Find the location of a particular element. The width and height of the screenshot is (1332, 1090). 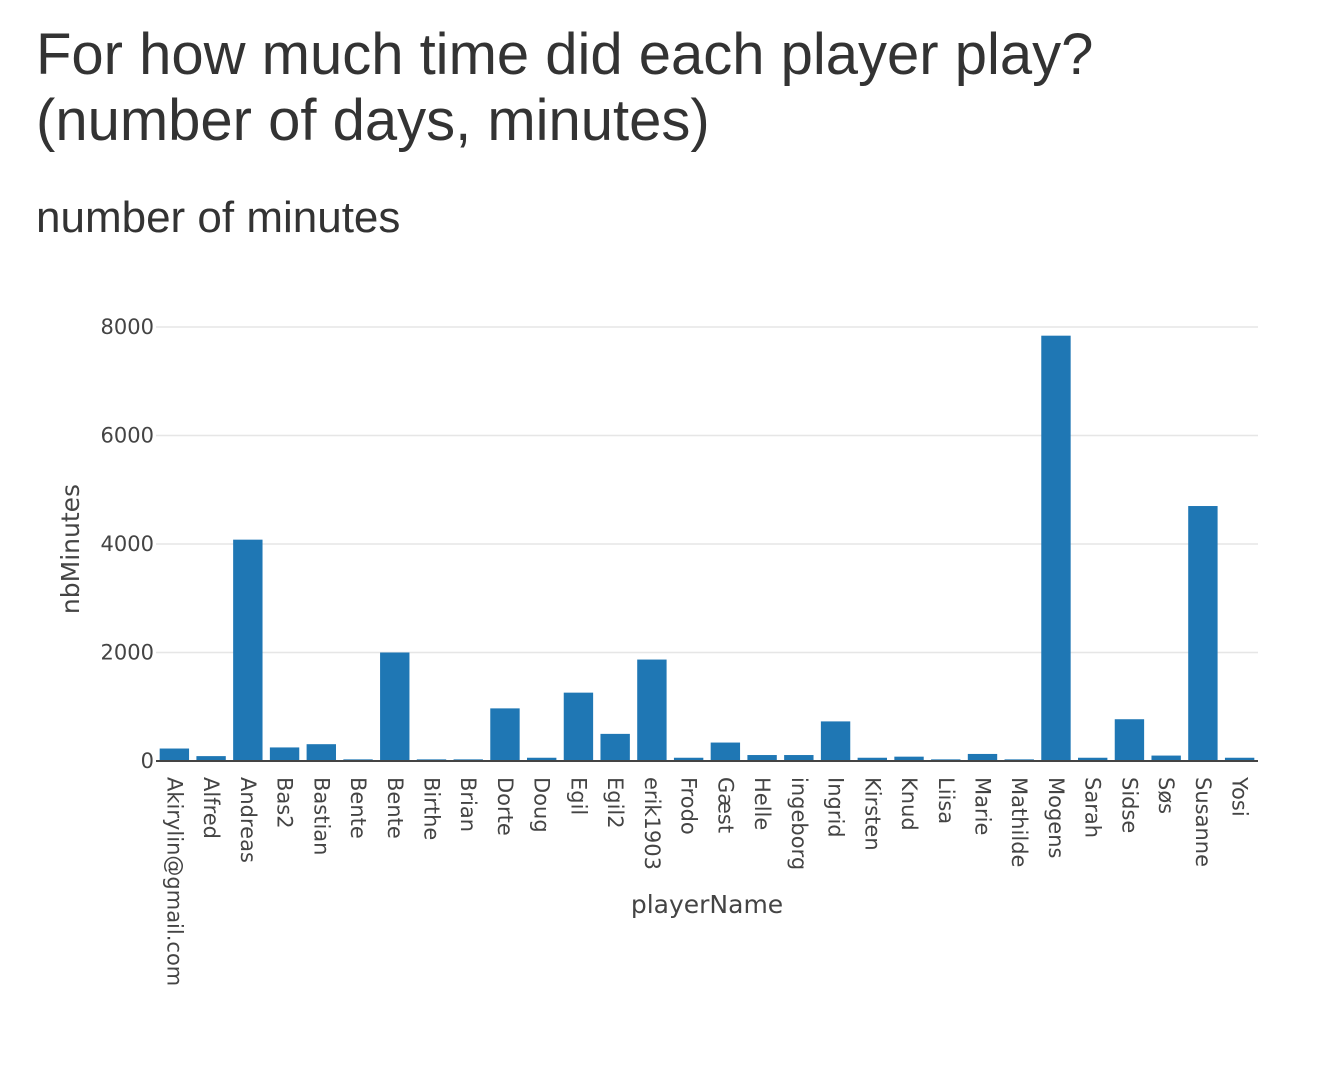

x-tick-label: Yosi is located at coordinates (1240, 796).